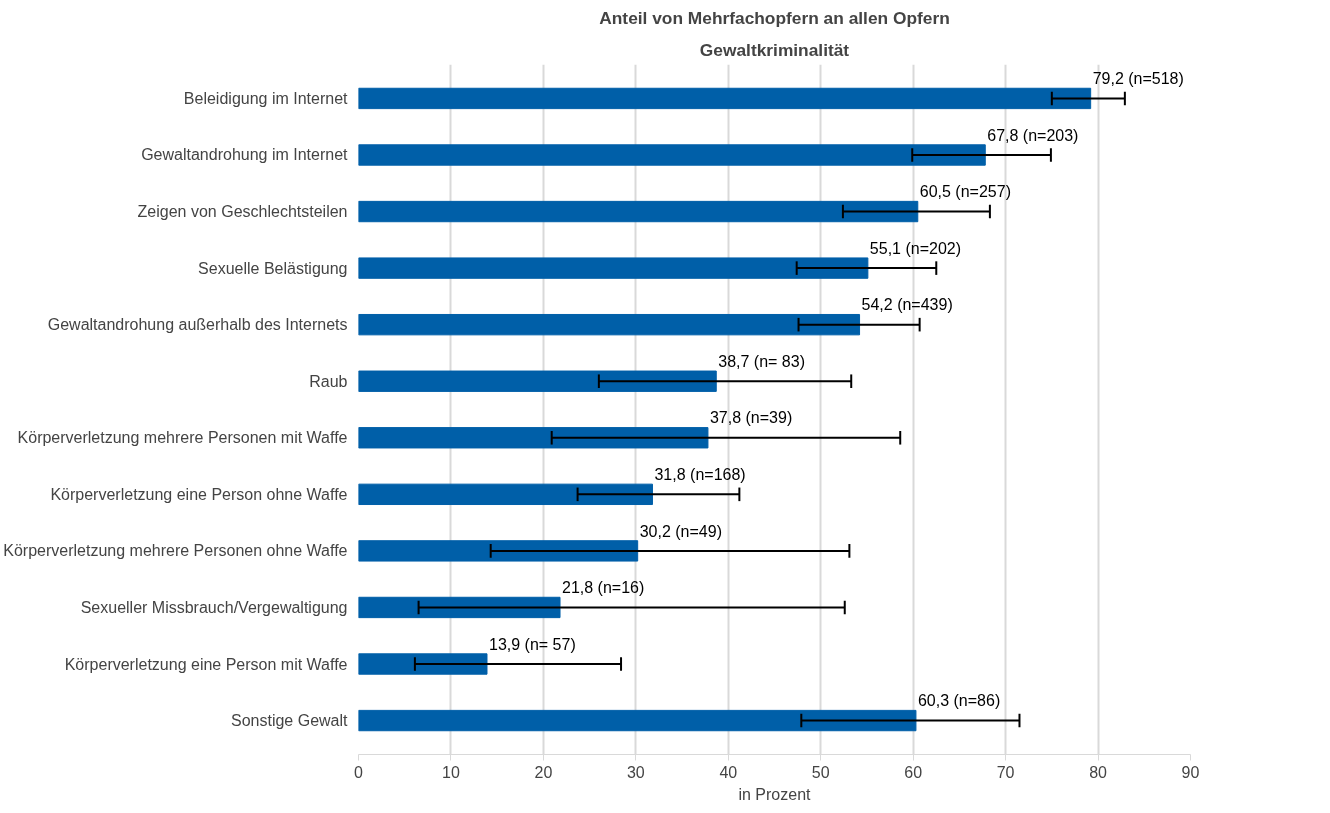  Describe the element at coordinates (242, 212) in the screenshot. I see `y-tick-label: Zeigen von Geschlechtsteilen` at that location.